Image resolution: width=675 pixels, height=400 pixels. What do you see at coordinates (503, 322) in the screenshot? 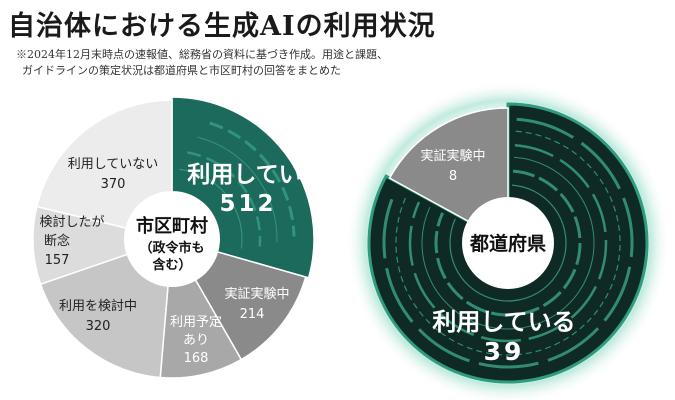
I see `prefectural-label-using: 利用している` at bounding box center [503, 322].